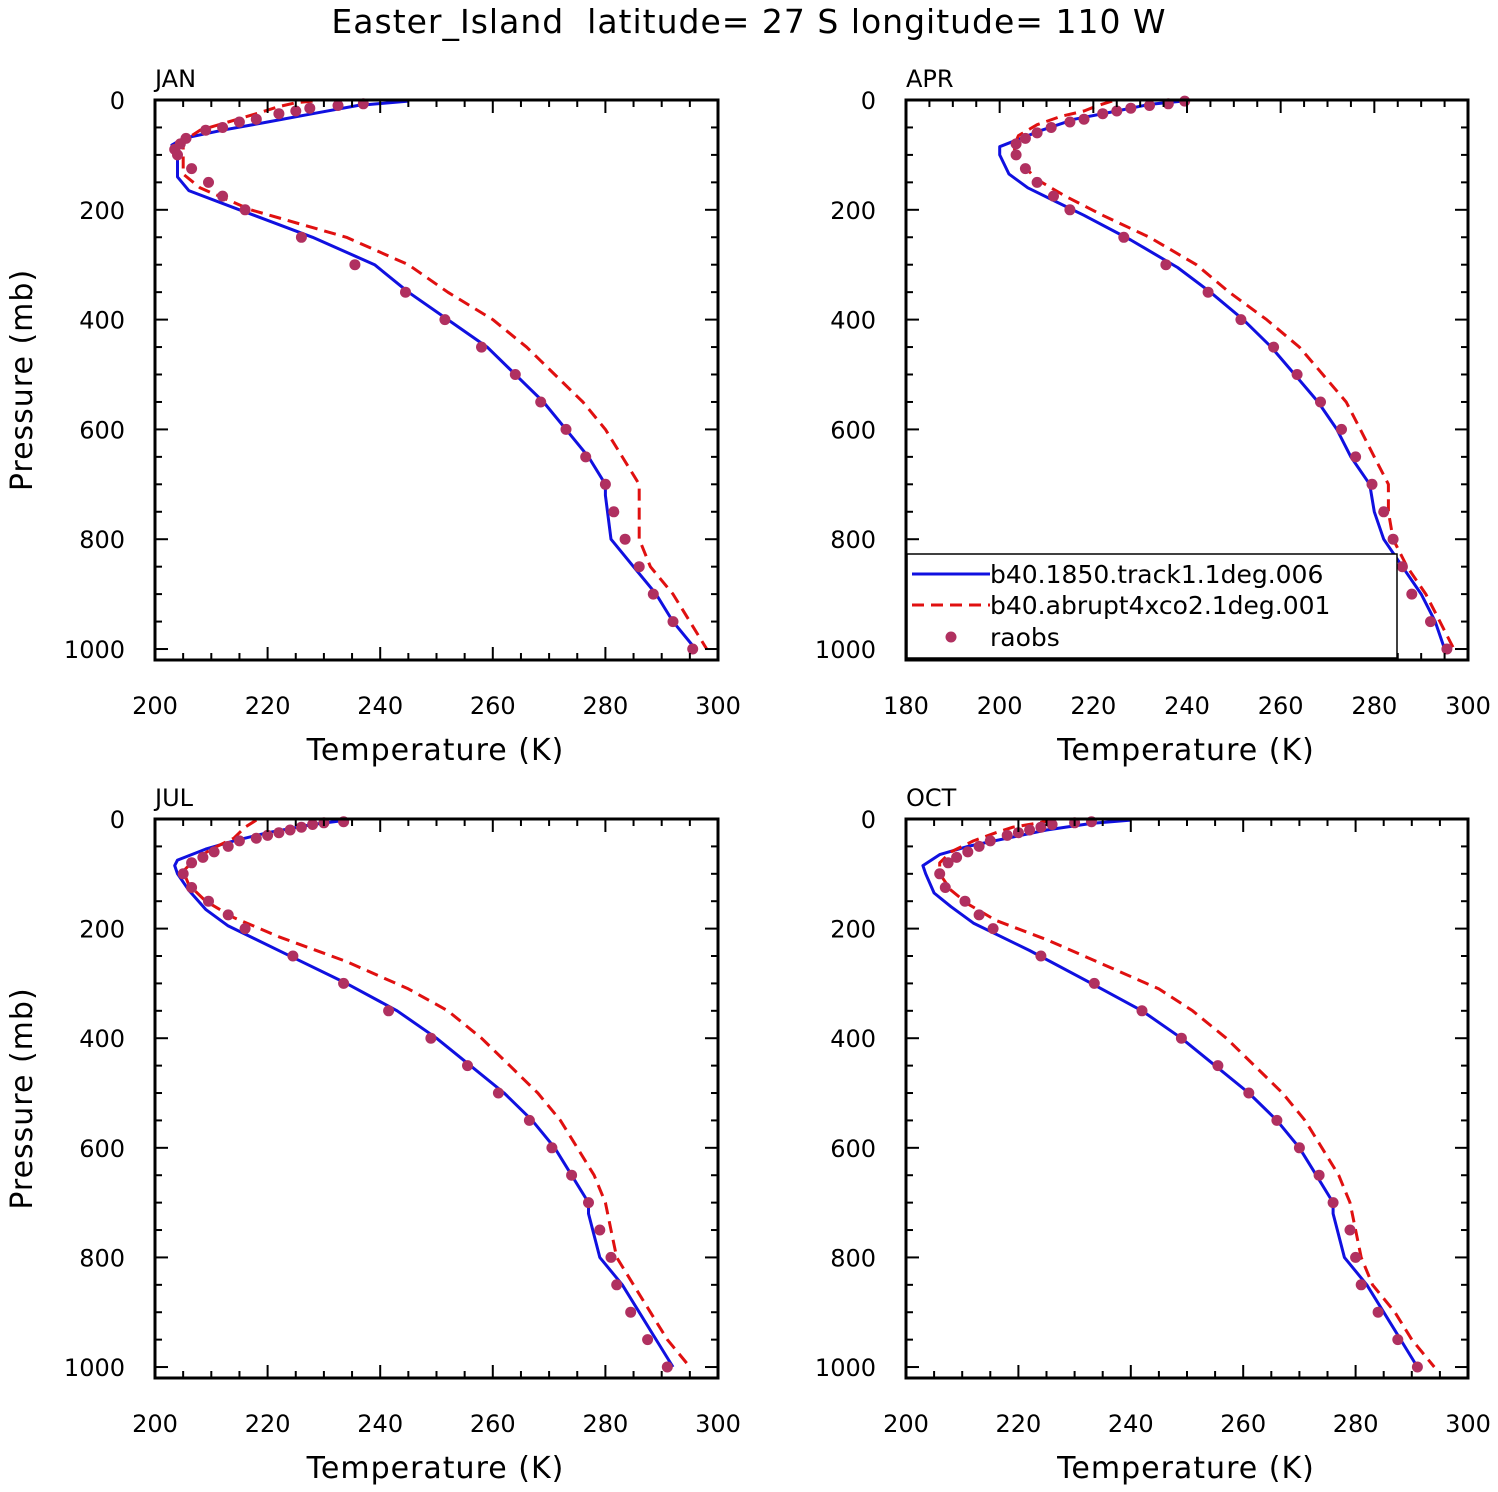 The image size is (1498, 1492). I want to click on y-axis-title: Pressure (mb), so click(22, 380).